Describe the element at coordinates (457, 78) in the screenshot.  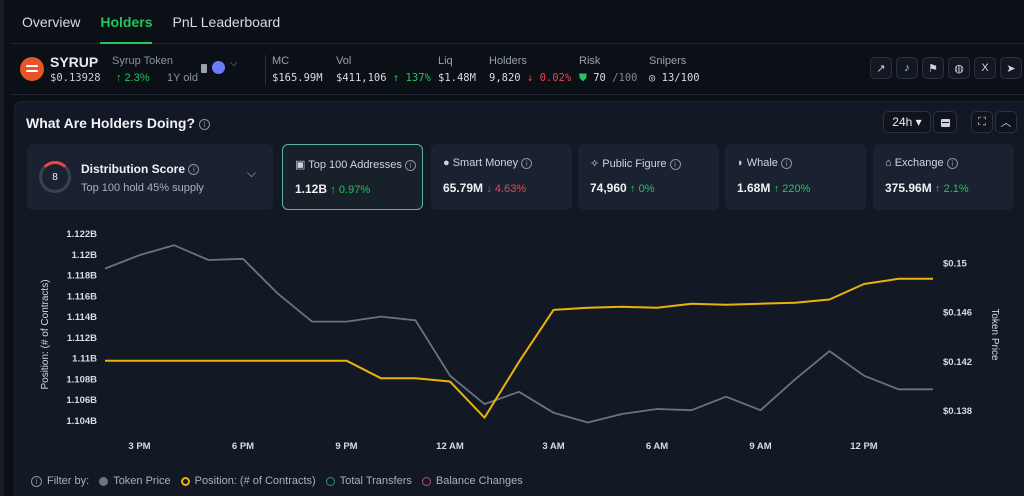
I see `stat-liq-value: $1.48M` at that location.